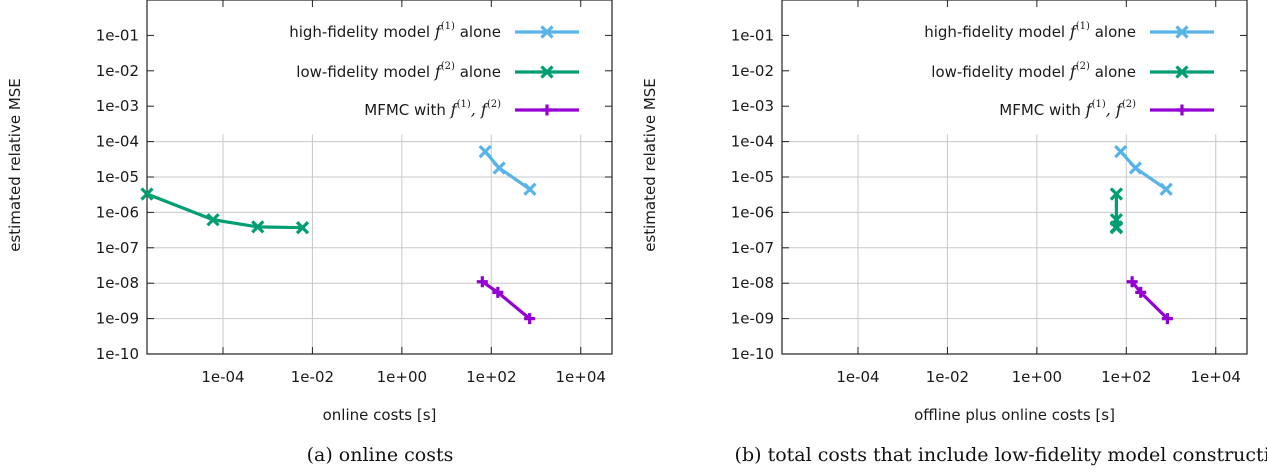  I want to click on y-tick-label: 1e-08, so click(752, 283).